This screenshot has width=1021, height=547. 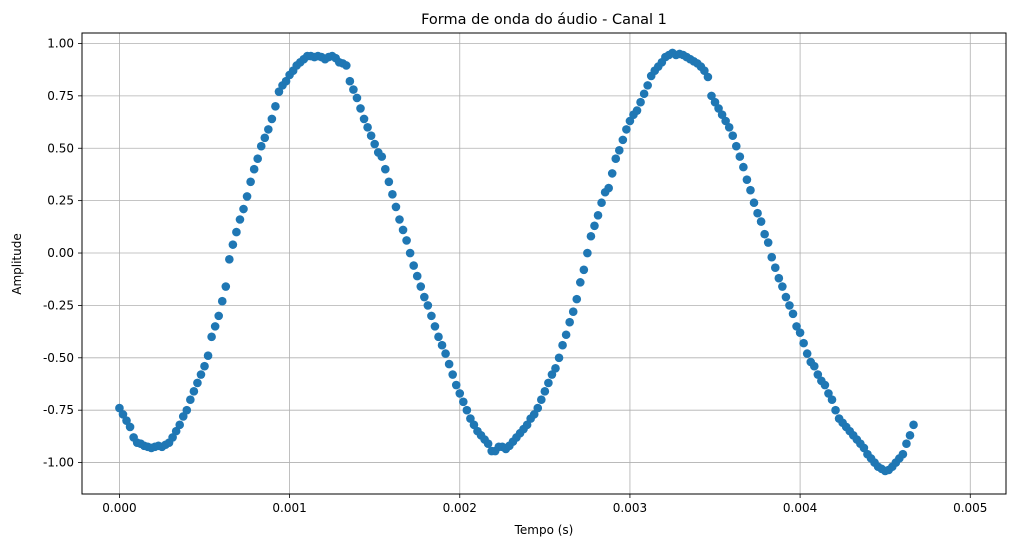 What do you see at coordinates (58, 410) in the screenshot?
I see `y-tick-label: -0.75` at bounding box center [58, 410].